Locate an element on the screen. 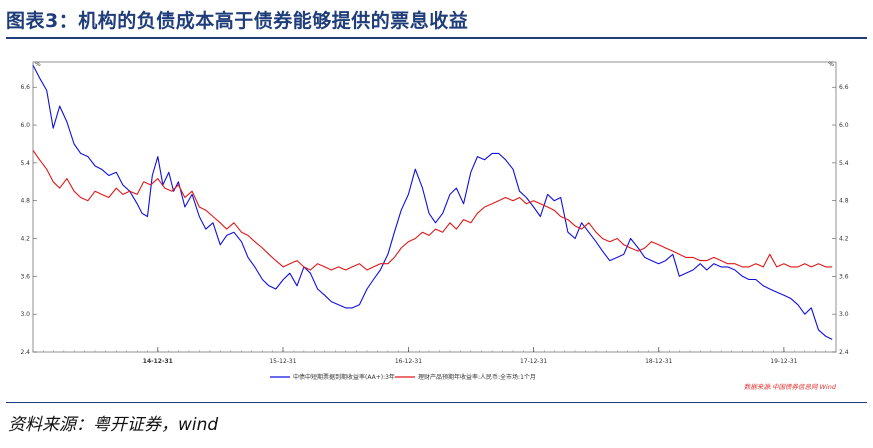 This screenshot has height=448, width=873. y-tick-label-left: 4.2 is located at coordinates (25, 239).